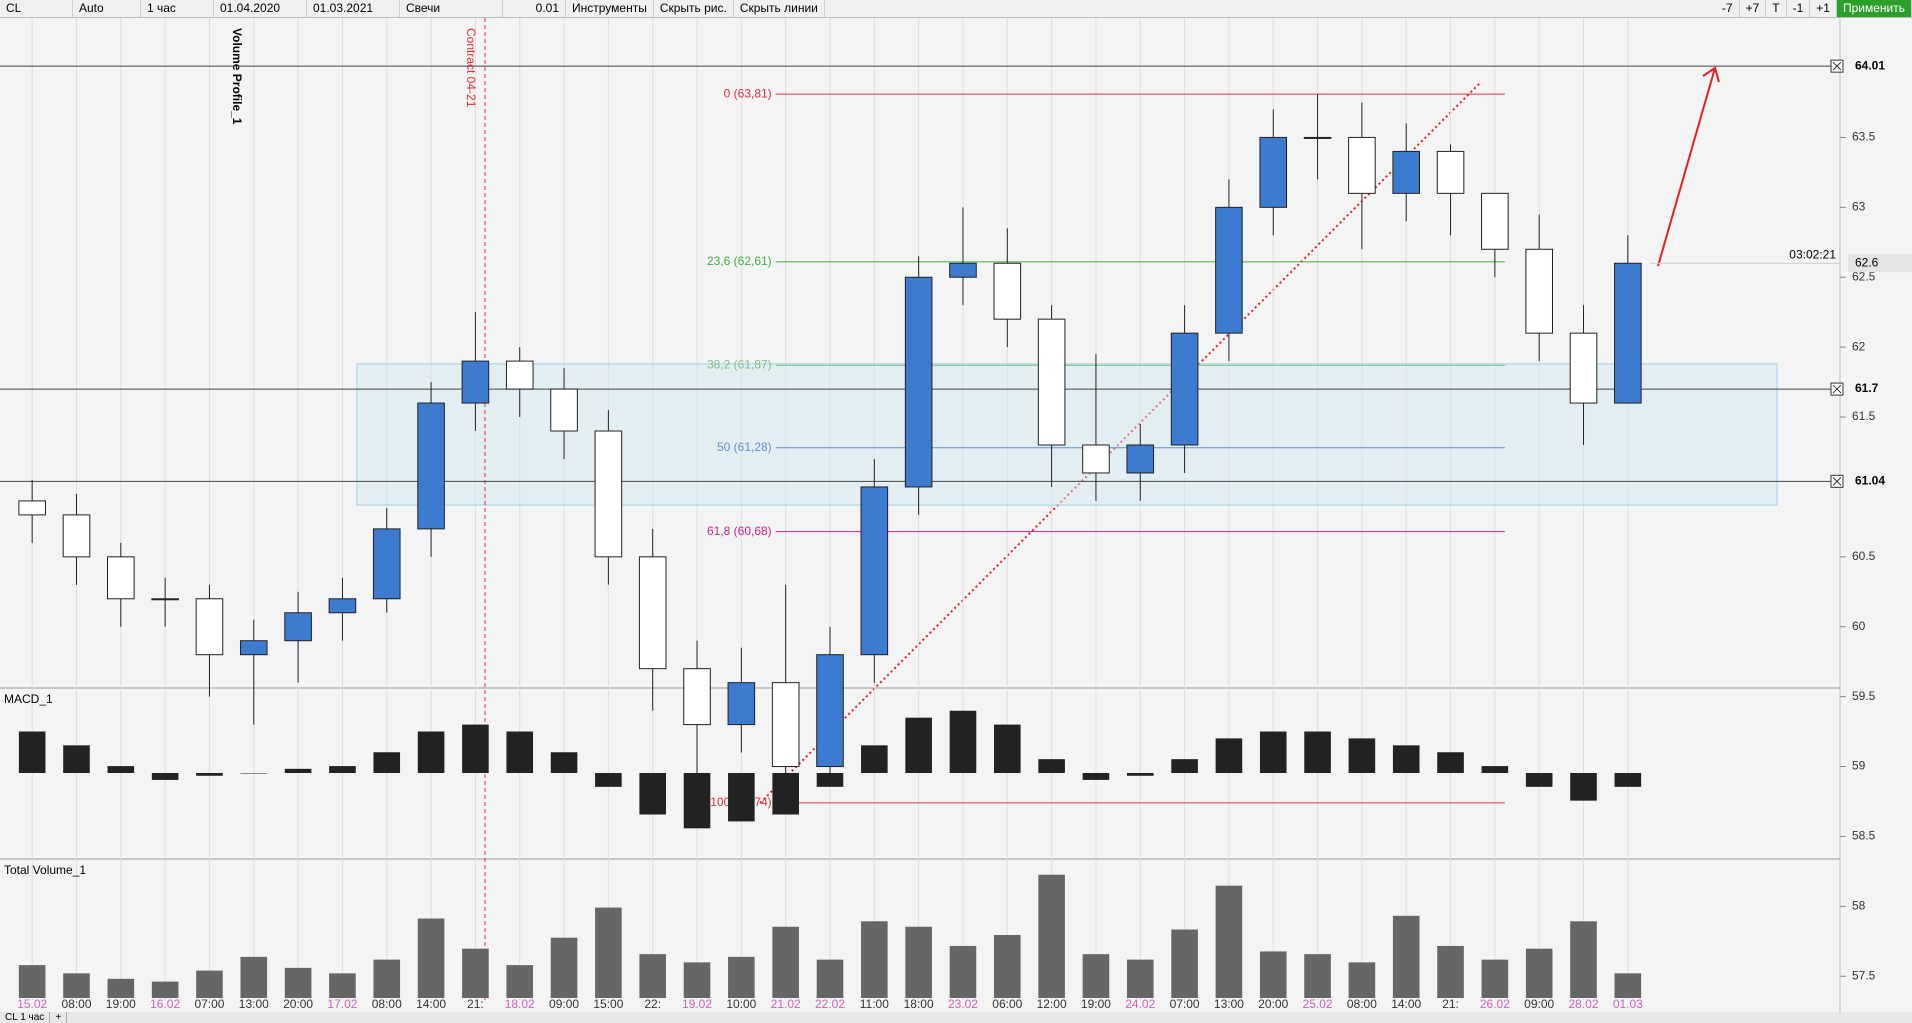 Image resolution: width=1912 pixels, height=1023 pixels. Describe the element at coordinates (1753, 8) in the screenshot. I see `plus7: +7` at that location.